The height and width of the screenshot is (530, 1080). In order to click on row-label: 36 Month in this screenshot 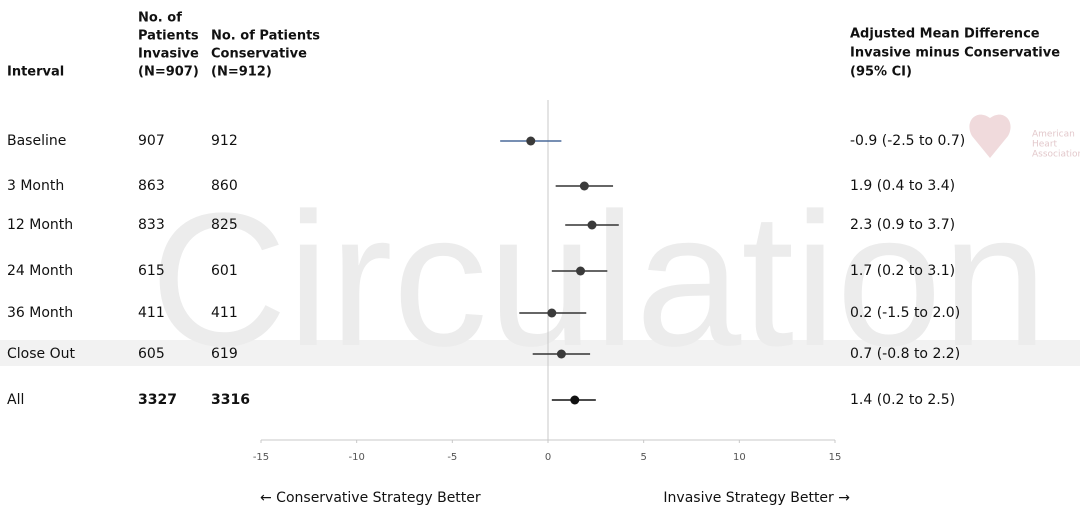, I will do `click(40, 313)`.